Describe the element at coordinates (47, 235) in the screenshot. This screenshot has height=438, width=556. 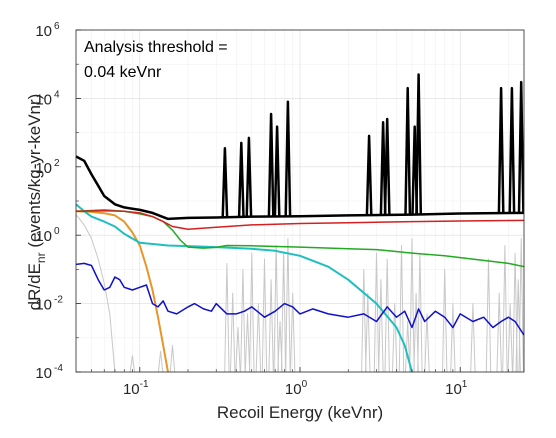
I see `y-tick-label: 10 0` at that location.